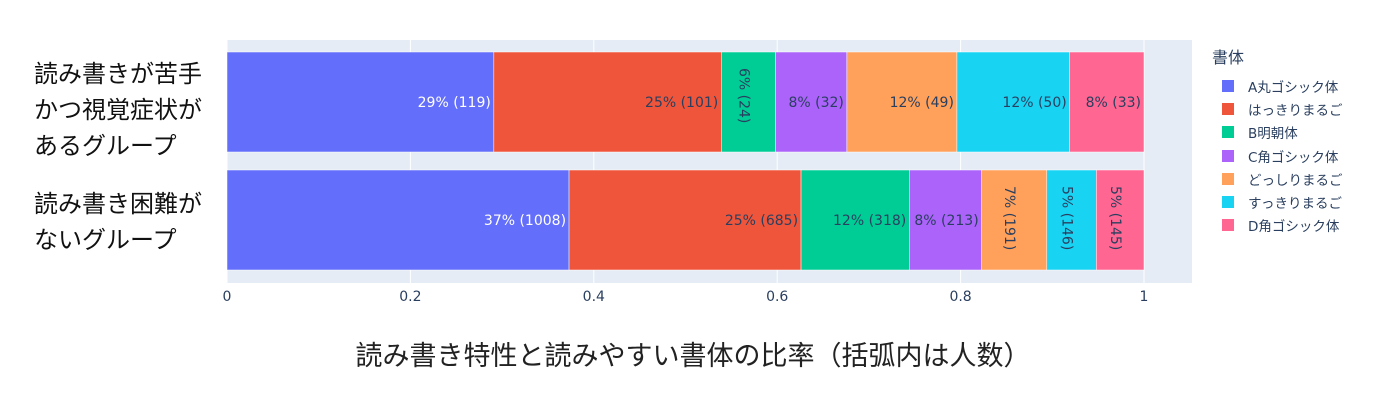  Describe the element at coordinates (1295, 204) in the screenshot. I see `legend-label: すっきりまるご` at that location.